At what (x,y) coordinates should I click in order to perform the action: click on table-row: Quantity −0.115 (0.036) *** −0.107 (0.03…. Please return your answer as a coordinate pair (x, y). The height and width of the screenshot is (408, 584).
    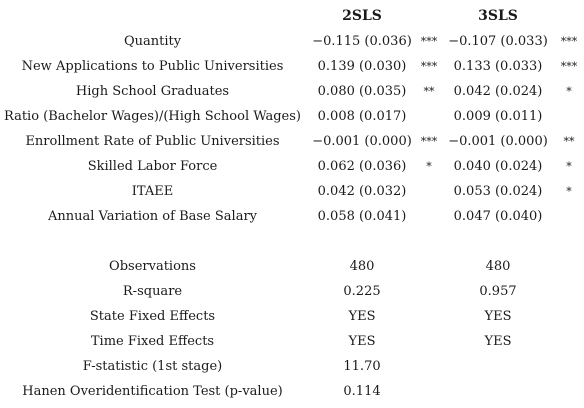
    Looking at the image, I should click on (292, 42).